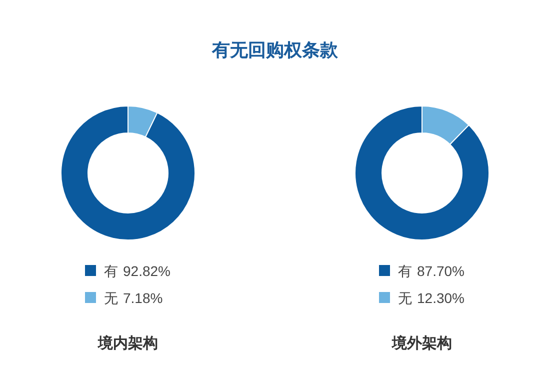  Describe the element at coordinates (440, 298) in the screenshot. I see `data-label: 12.30%` at that location.